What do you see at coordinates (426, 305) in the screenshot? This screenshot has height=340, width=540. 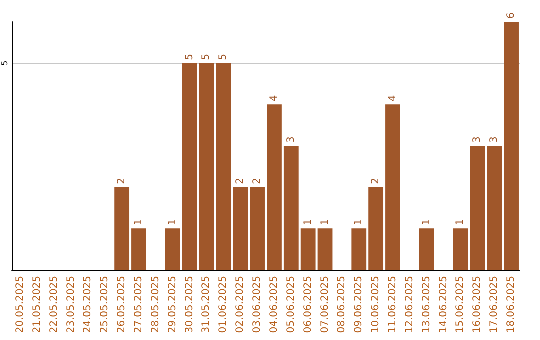 I see `x-tick-label: 13.06.2025` at bounding box center [426, 305].